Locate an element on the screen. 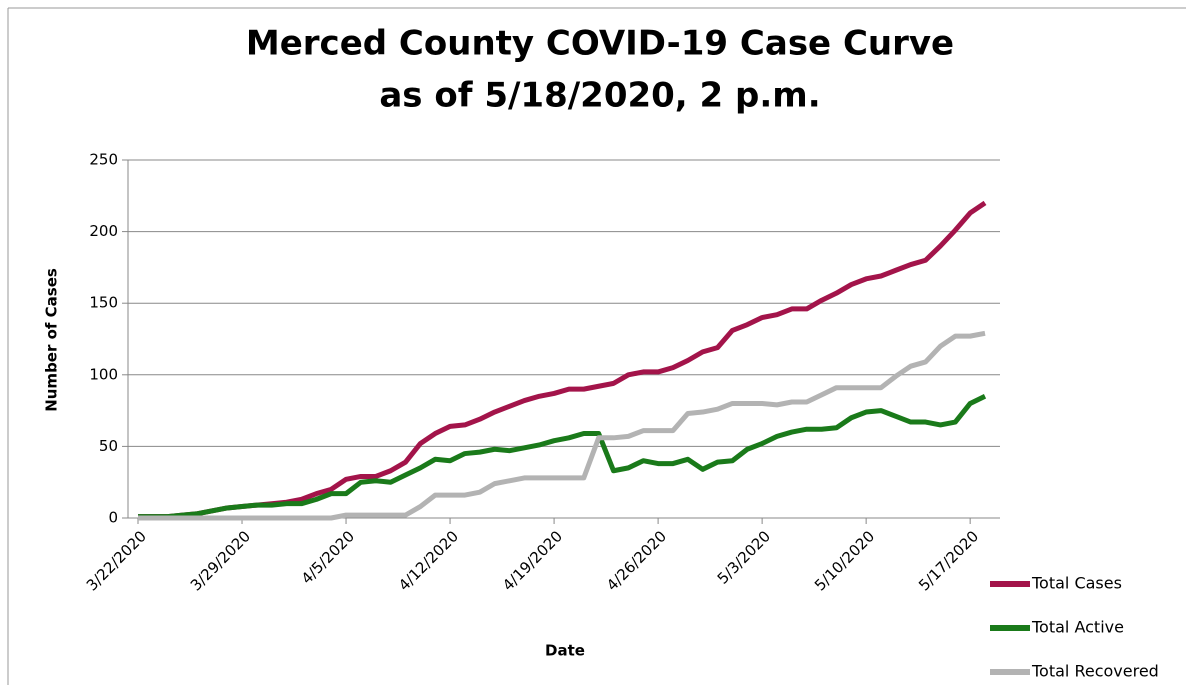 This screenshot has width=1186, height=685. chart-title: Merced County COVID-19 Case Curve is located at coordinates (600, 44).